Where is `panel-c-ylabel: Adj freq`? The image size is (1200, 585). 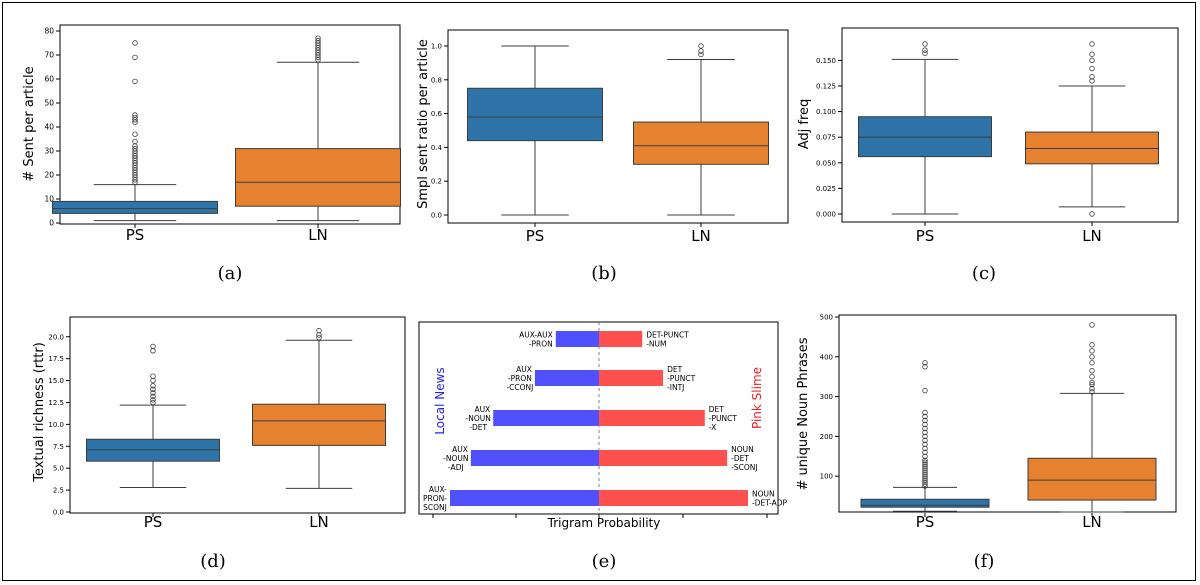
panel-c-ylabel: Adj freq is located at coordinates (804, 124).